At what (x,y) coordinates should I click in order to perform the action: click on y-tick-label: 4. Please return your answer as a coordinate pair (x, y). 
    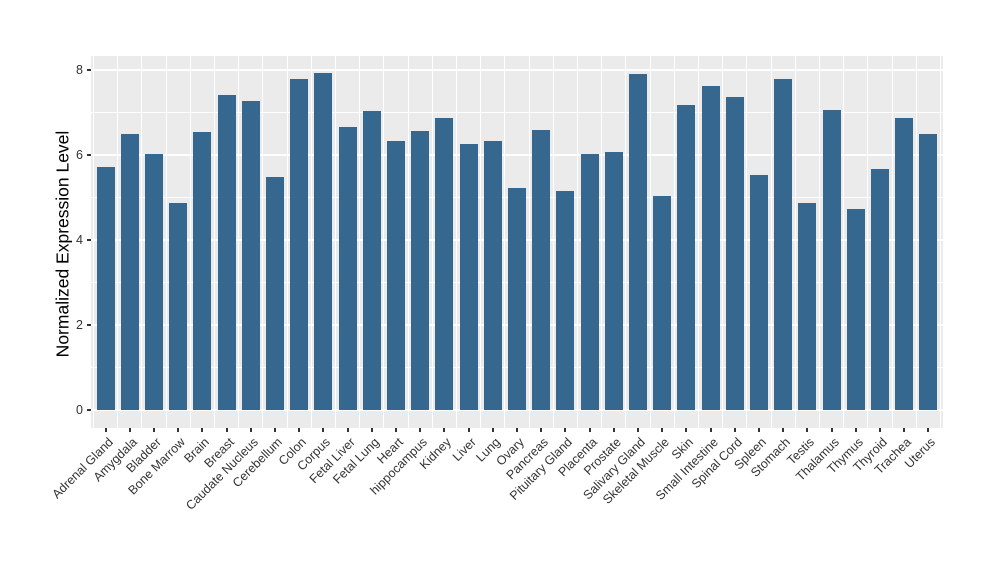
    Looking at the image, I should click on (79, 239).